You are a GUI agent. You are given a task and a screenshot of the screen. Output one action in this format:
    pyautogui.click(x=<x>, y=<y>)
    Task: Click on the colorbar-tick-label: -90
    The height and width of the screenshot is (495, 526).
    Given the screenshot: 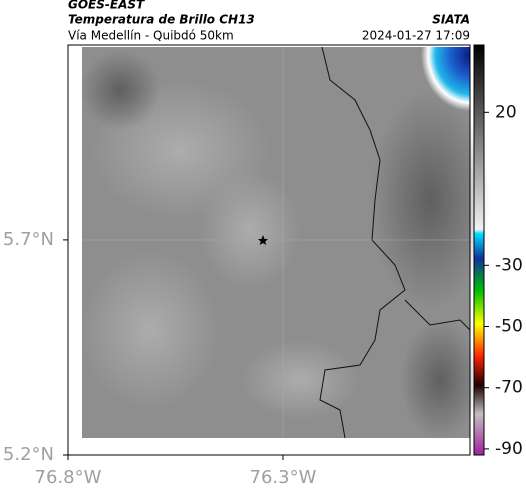 What is the action you would take?
    pyautogui.click(x=509, y=449)
    